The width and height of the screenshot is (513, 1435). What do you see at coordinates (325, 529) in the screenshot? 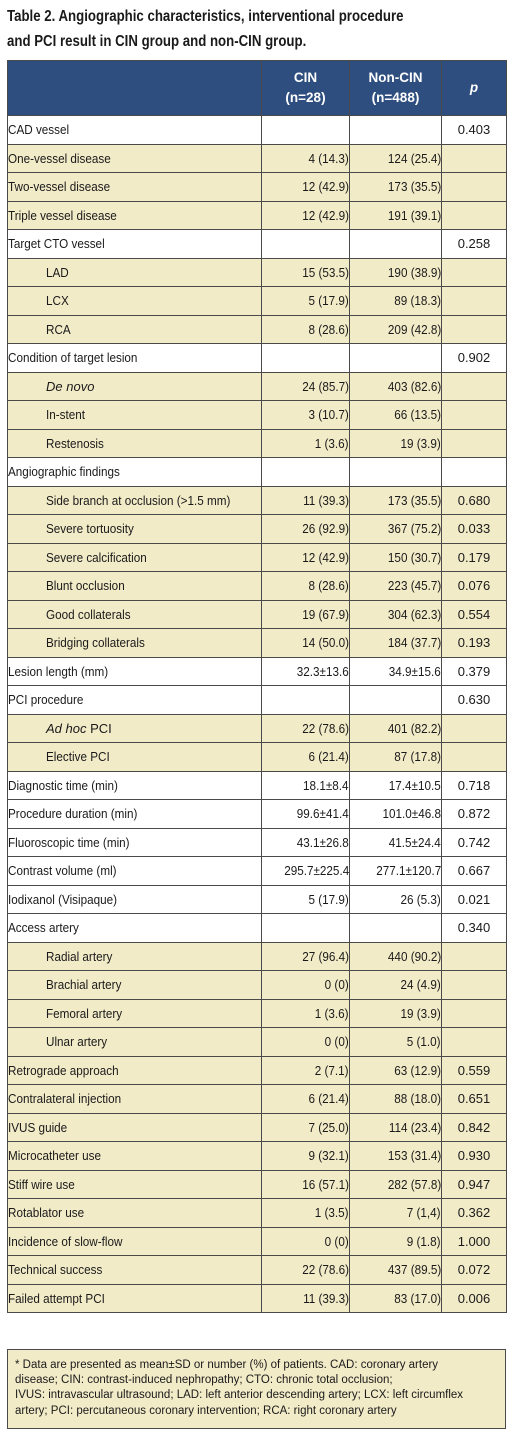
I see `cin-cell-value: 26 (92.9)` at bounding box center [325, 529].